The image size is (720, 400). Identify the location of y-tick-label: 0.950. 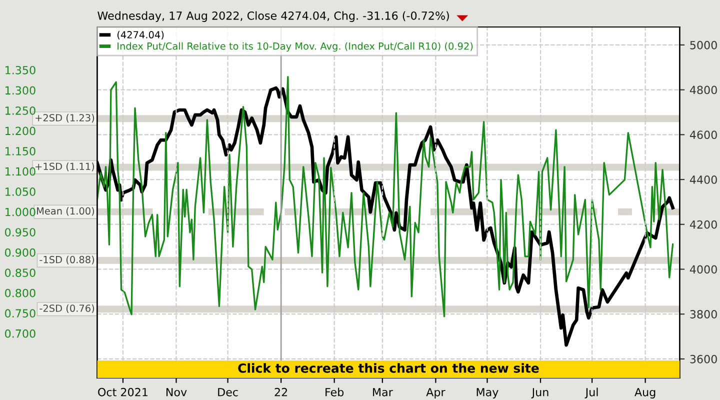
(20, 232).